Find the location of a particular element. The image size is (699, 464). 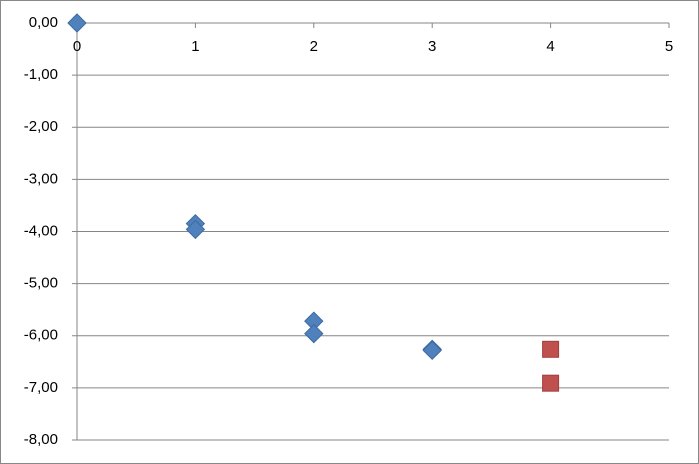

x-tick-label: 5 is located at coordinates (669, 46).